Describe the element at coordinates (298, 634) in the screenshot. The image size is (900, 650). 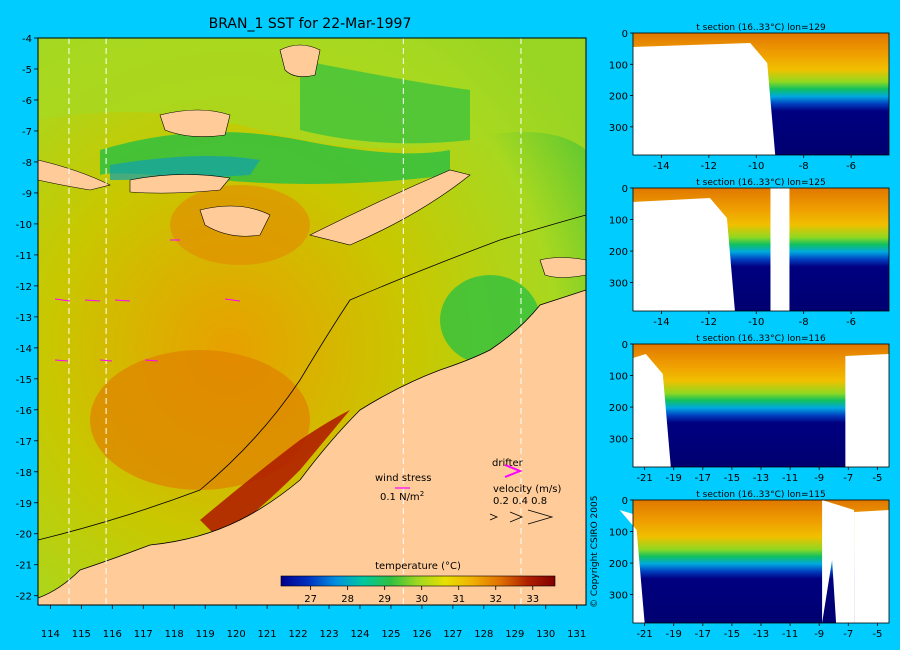
I see `map-x-tick-label: 122` at that location.